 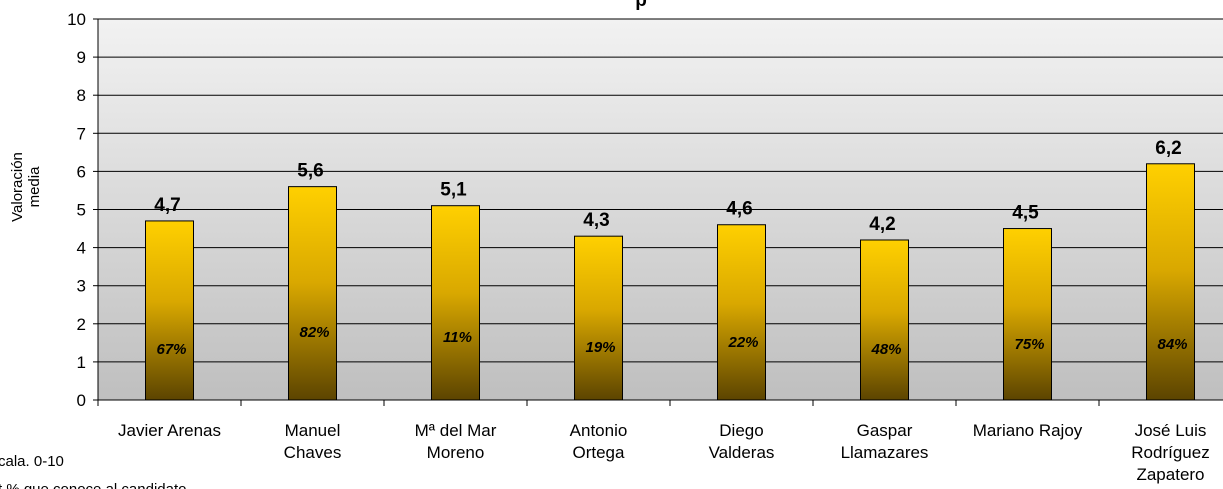 I want to click on x-category-label: Zapatero, so click(x=1170, y=474).